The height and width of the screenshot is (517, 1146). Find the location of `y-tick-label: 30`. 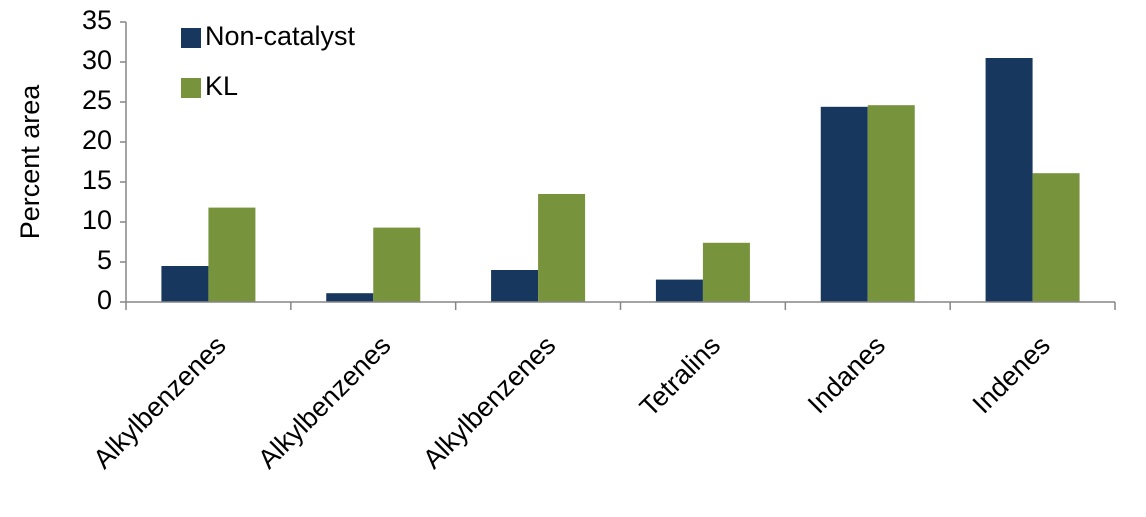

y-tick-label: 30 is located at coordinates (97, 60).